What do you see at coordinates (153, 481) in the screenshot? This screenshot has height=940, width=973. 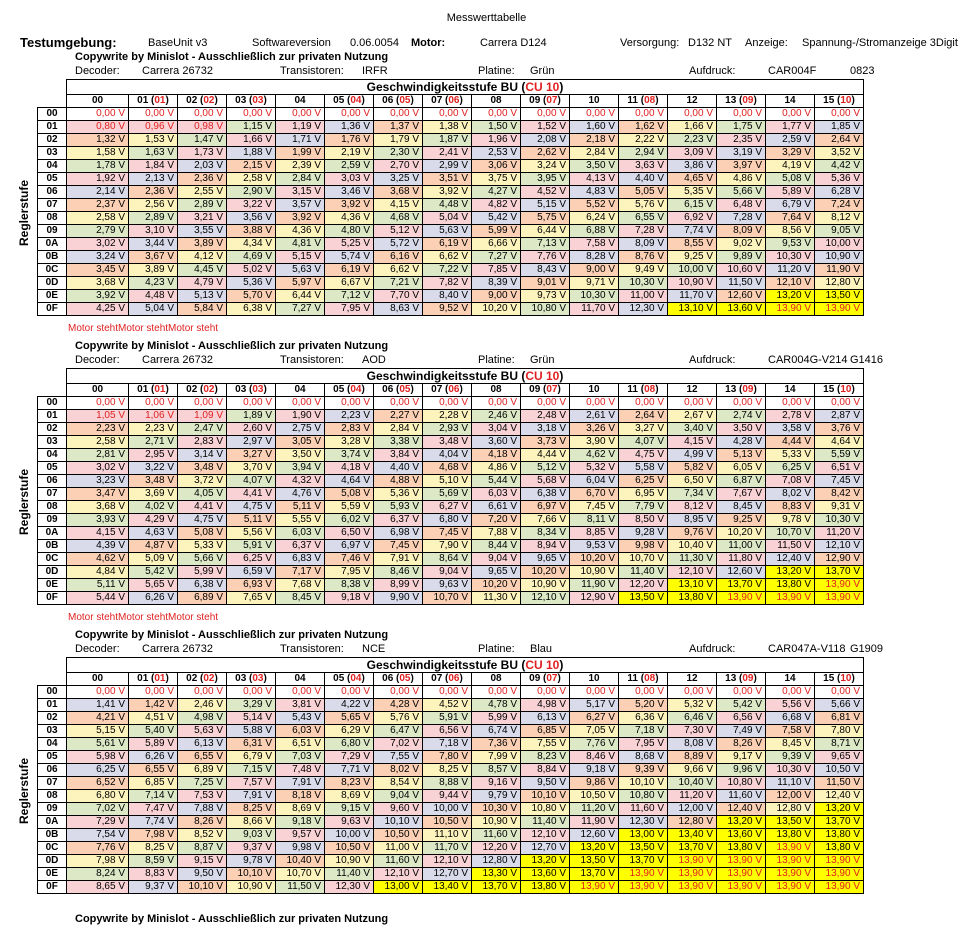 I see `table-cell: 3,48 V` at bounding box center [153, 481].